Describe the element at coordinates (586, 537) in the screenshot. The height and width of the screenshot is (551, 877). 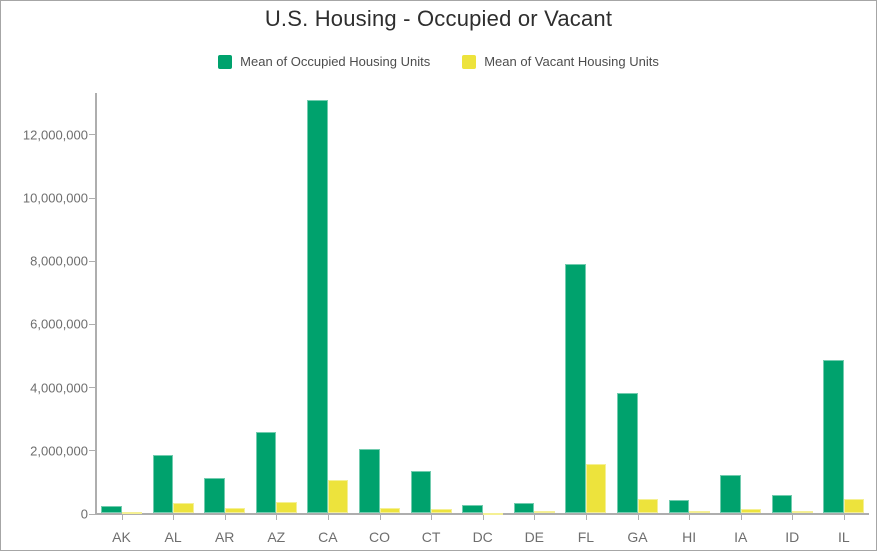
I see `x-axis-label-FL: FL` at that location.